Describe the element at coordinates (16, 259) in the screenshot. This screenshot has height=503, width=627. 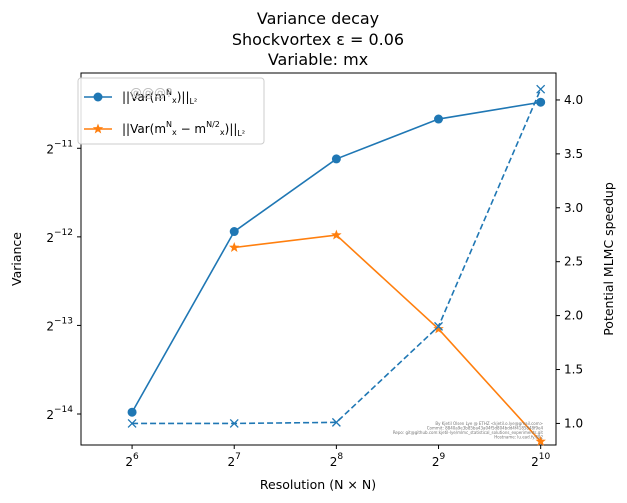
I see `y-axis-label: Variance` at that location.